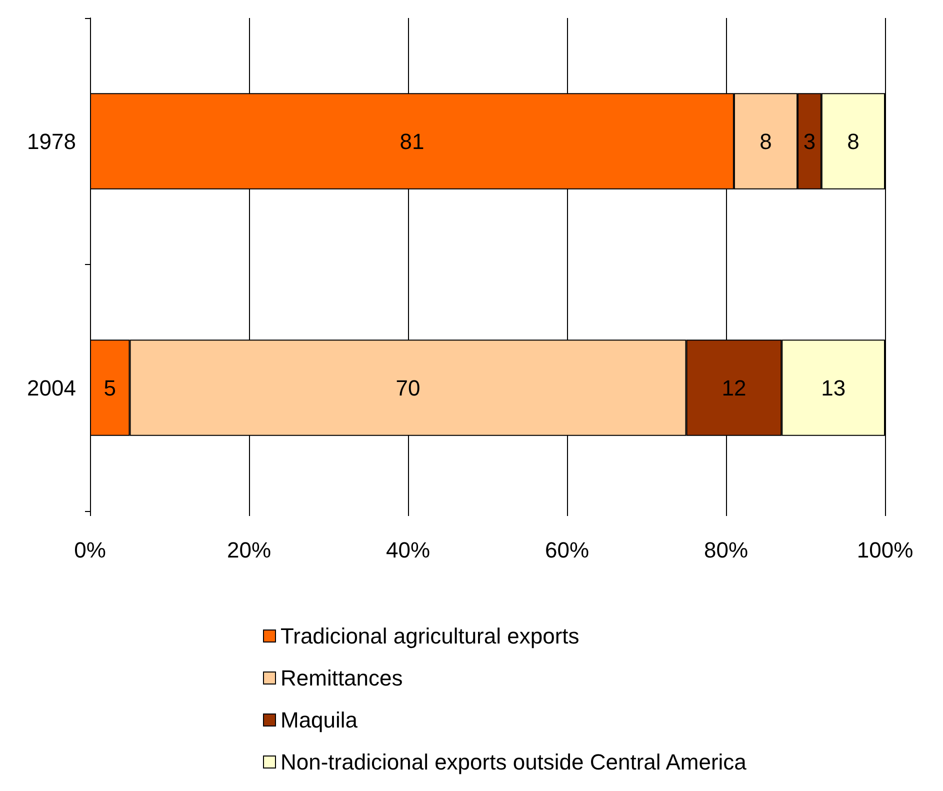 Image resolution: width=943 pixels, height=791 pixels. What do you see at coordinates (249, 550) in the screenshot?
I see `x-tick-label: 20%` at bounding box center [249, 550].